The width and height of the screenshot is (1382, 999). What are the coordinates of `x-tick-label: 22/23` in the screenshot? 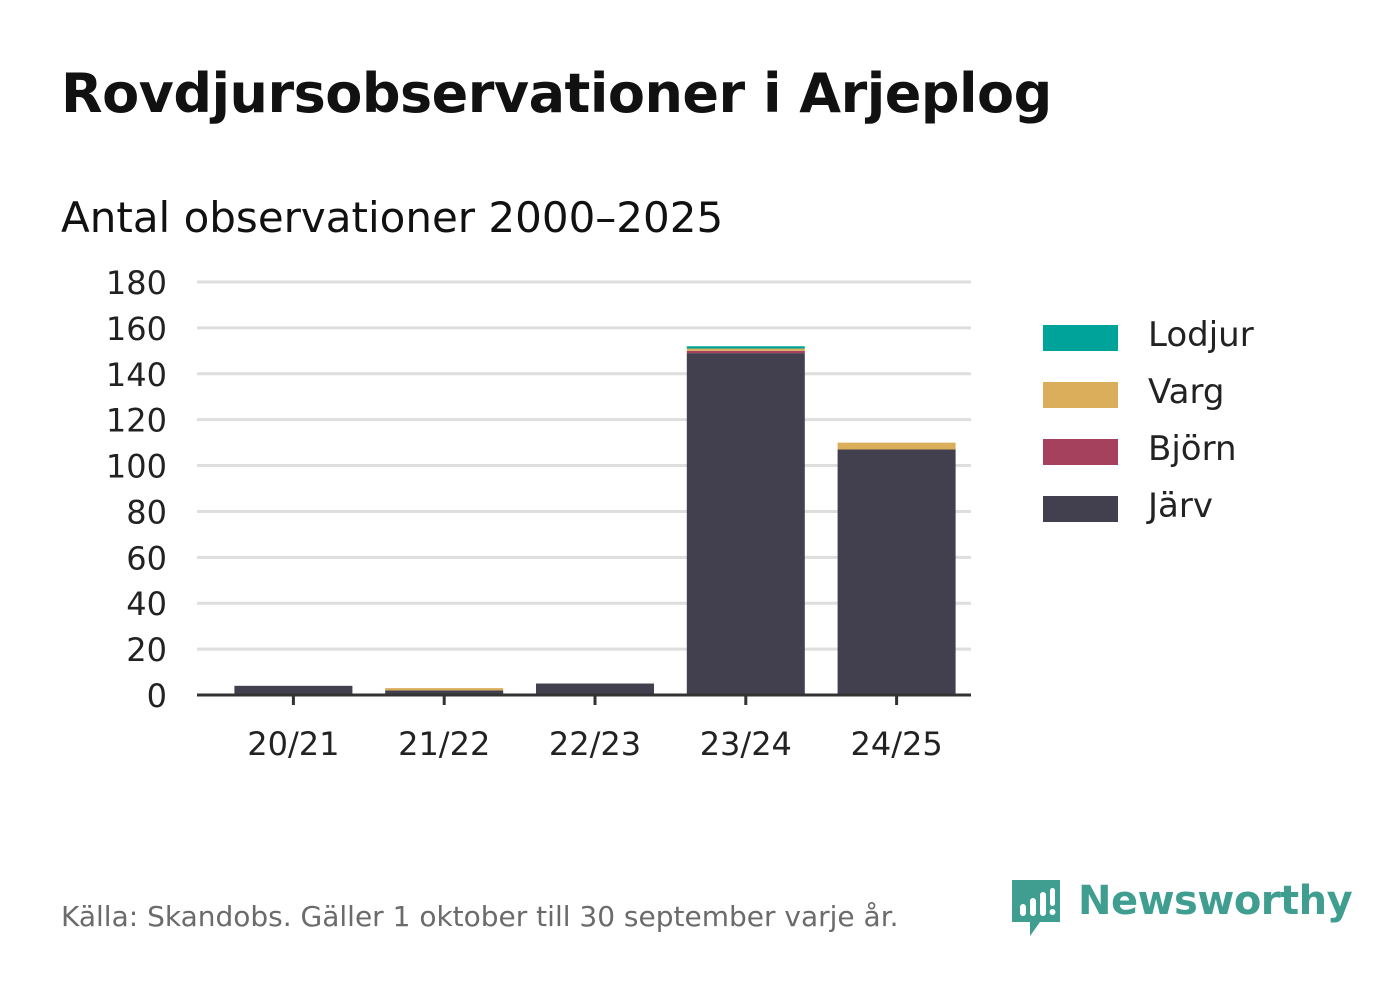 It's located at (595, 744).